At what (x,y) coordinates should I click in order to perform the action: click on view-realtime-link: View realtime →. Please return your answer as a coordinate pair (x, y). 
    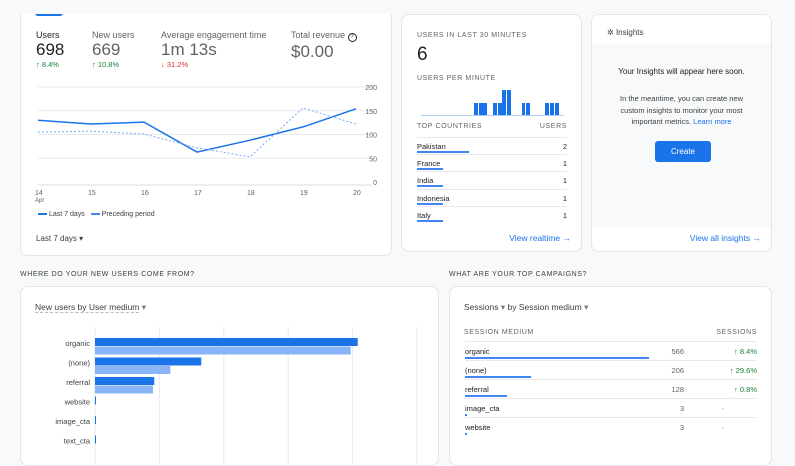
    Looking at the image, I should click on (540, 238).